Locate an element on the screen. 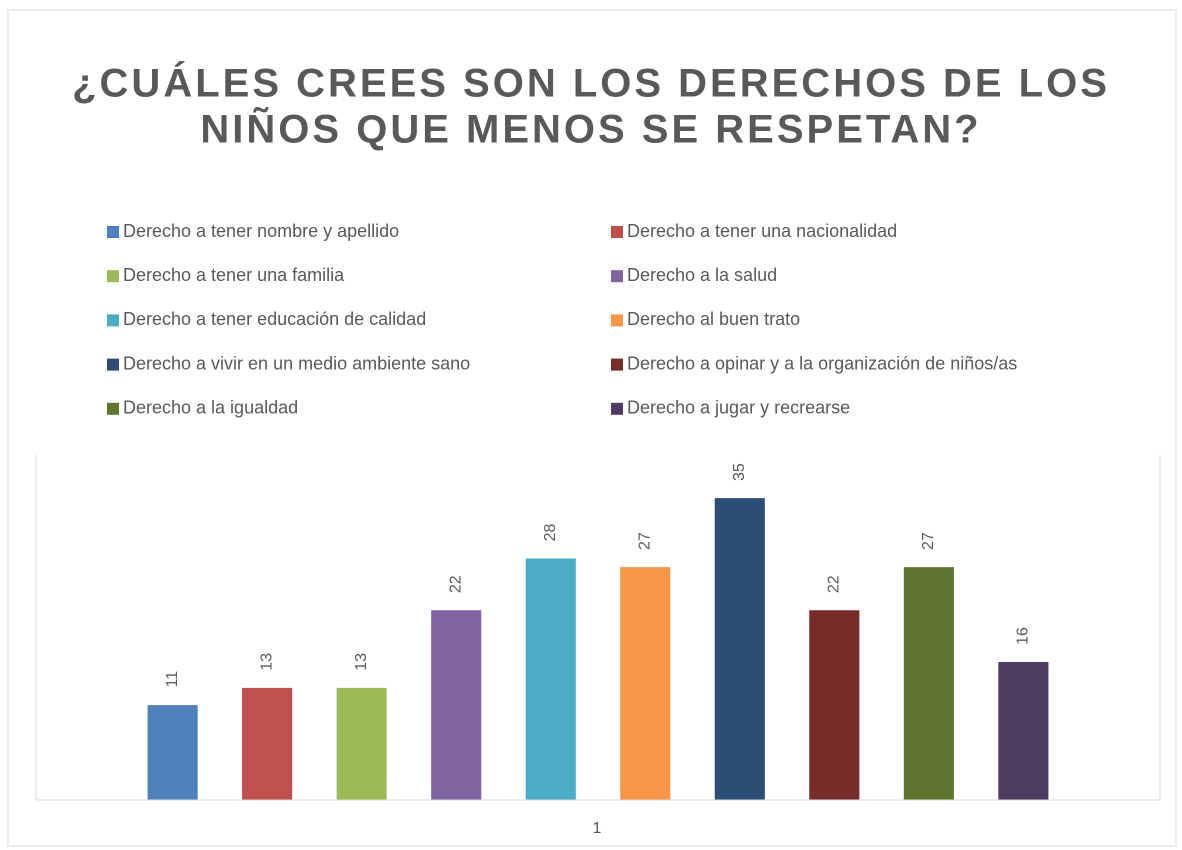  legend-label: Derecho a la igualdad is located at coordinates (210, 408).